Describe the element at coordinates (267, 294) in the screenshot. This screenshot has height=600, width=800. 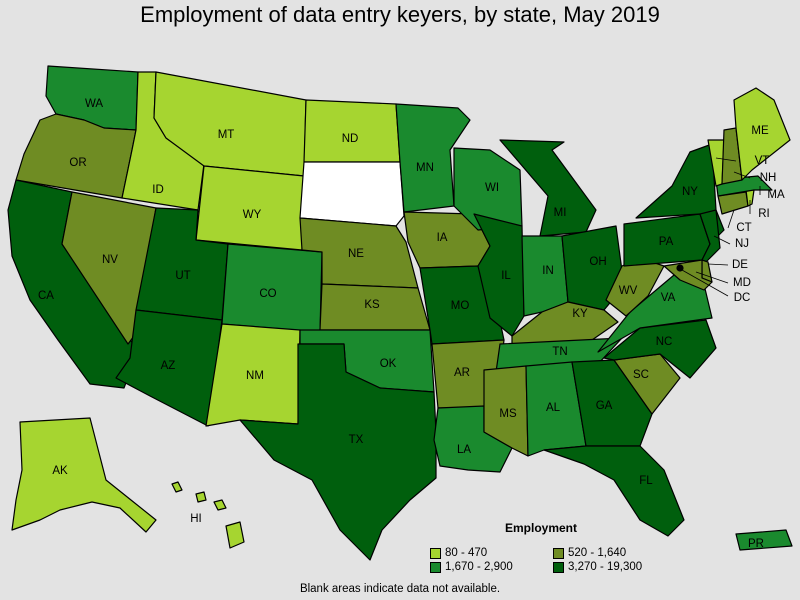
I see `state-label-co: CO` at that location.